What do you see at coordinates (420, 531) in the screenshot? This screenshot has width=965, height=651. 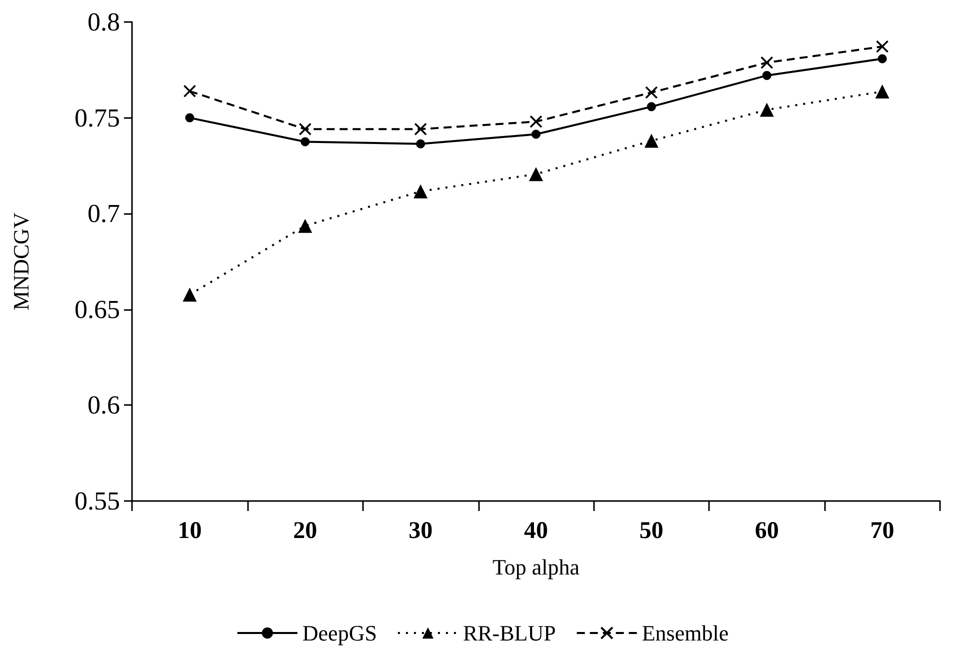 I see `x-tick-label: 30` at bounding box center [420, 531].